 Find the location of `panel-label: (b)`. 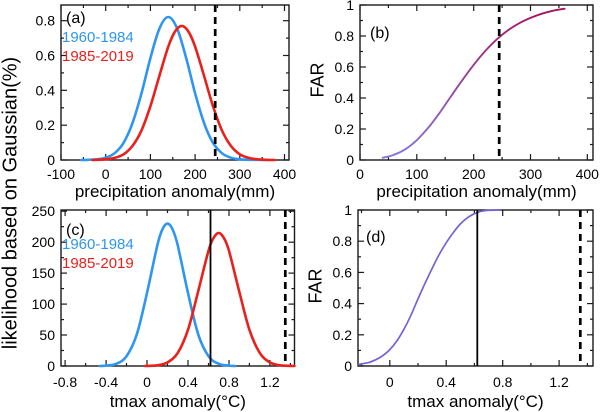

panel-label: (b) is located at coordinates (380, 33).